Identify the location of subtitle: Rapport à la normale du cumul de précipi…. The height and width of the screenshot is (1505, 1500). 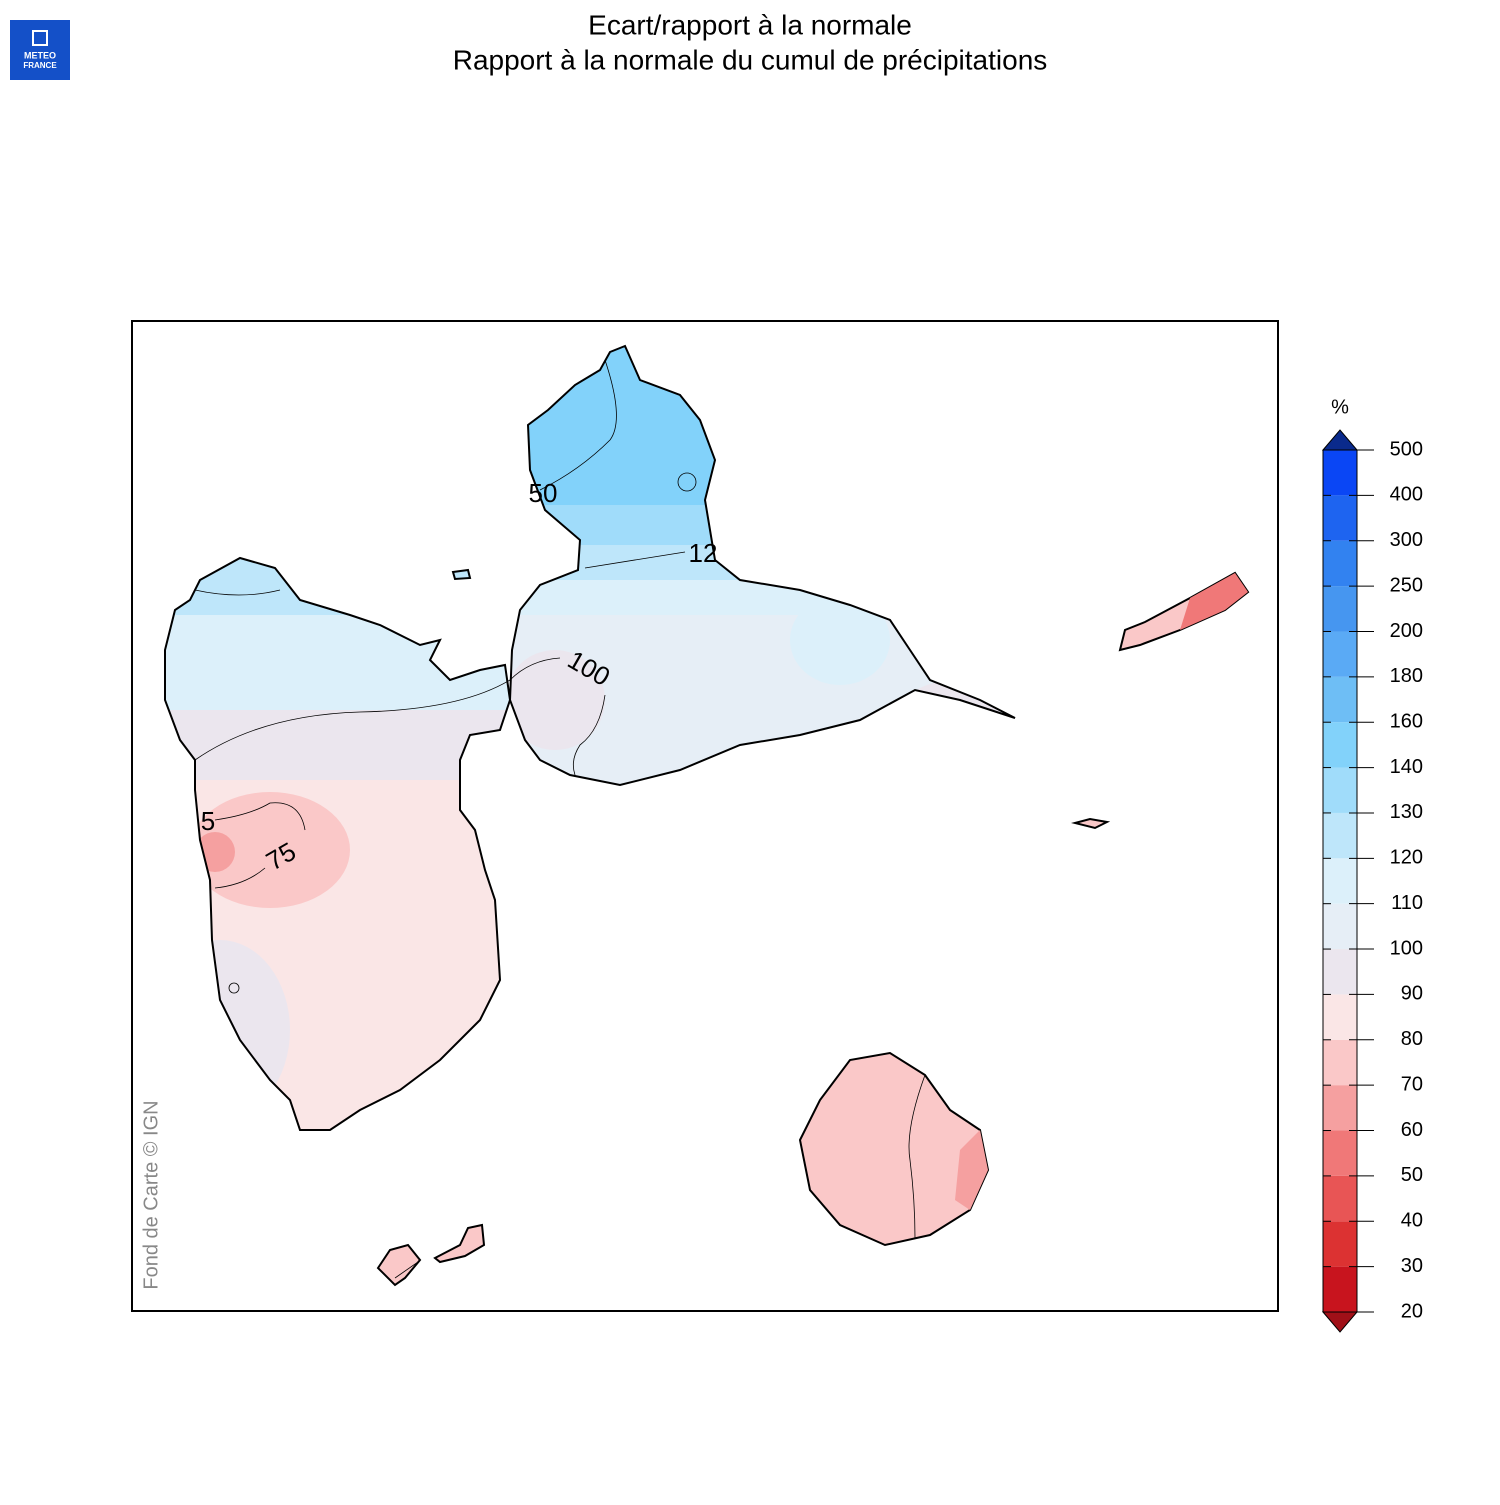
(750, 59).